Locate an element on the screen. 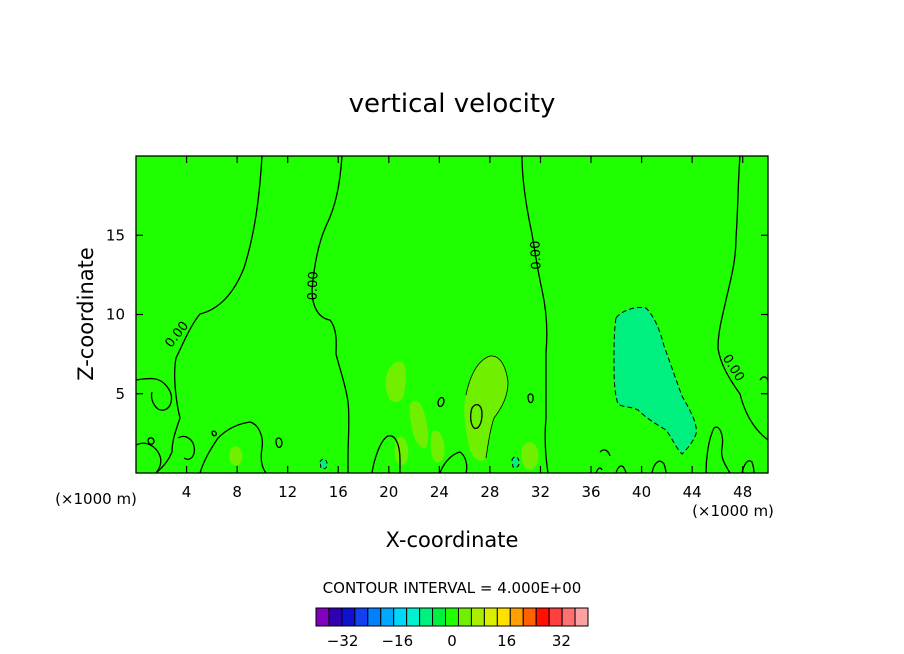 The width and height of the screenshot is (904, 654). colorbar-tick-label: 0 is located at coordinates (452, 641).